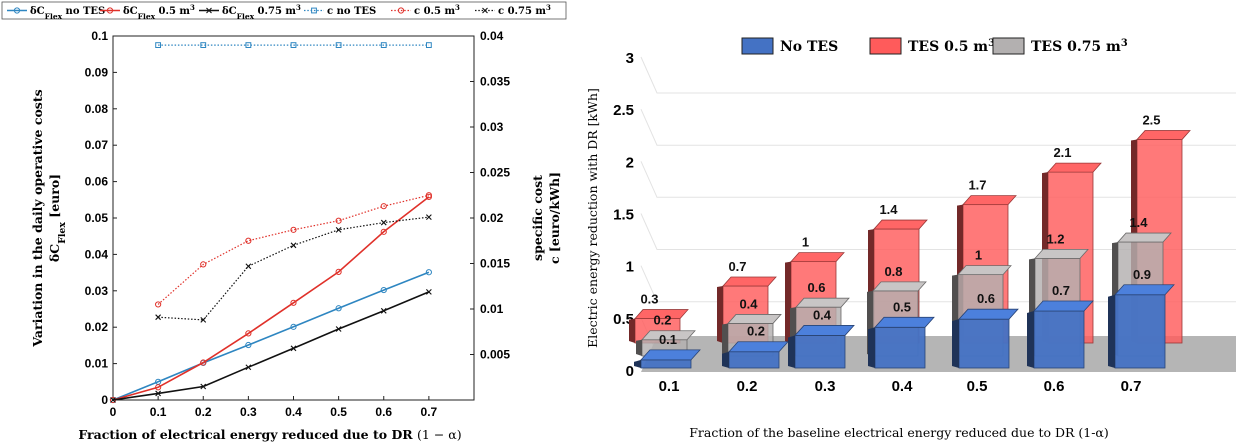  What do you see at coordinates (159, 12) in the screenshot?
I see `legend-label: δCFlex 0.5 m3` at bounding box center [159, 12].